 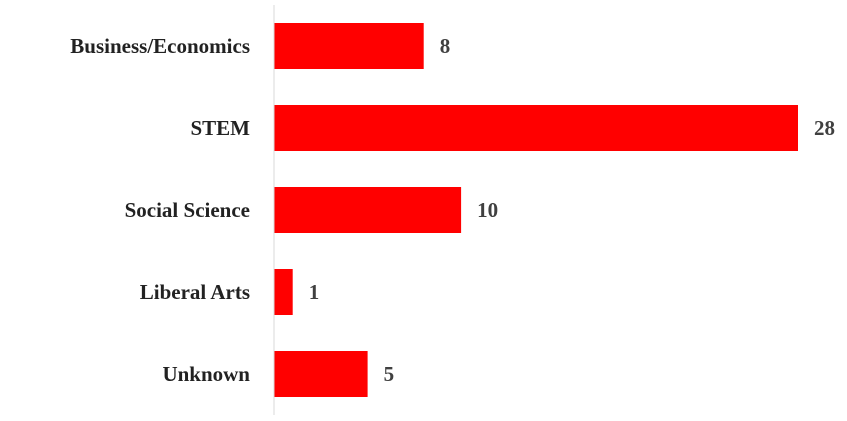 What do you see at coordinates (321, 374) in the screenshot?
I see `bar-unknown` at bounding box center [321, 374].